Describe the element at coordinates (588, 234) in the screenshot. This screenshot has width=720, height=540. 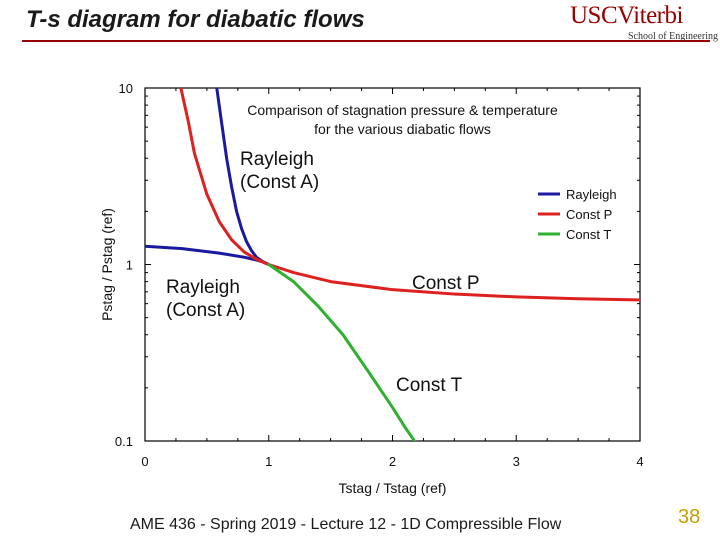
I see `legend-label-const-t: Const T` at that location.